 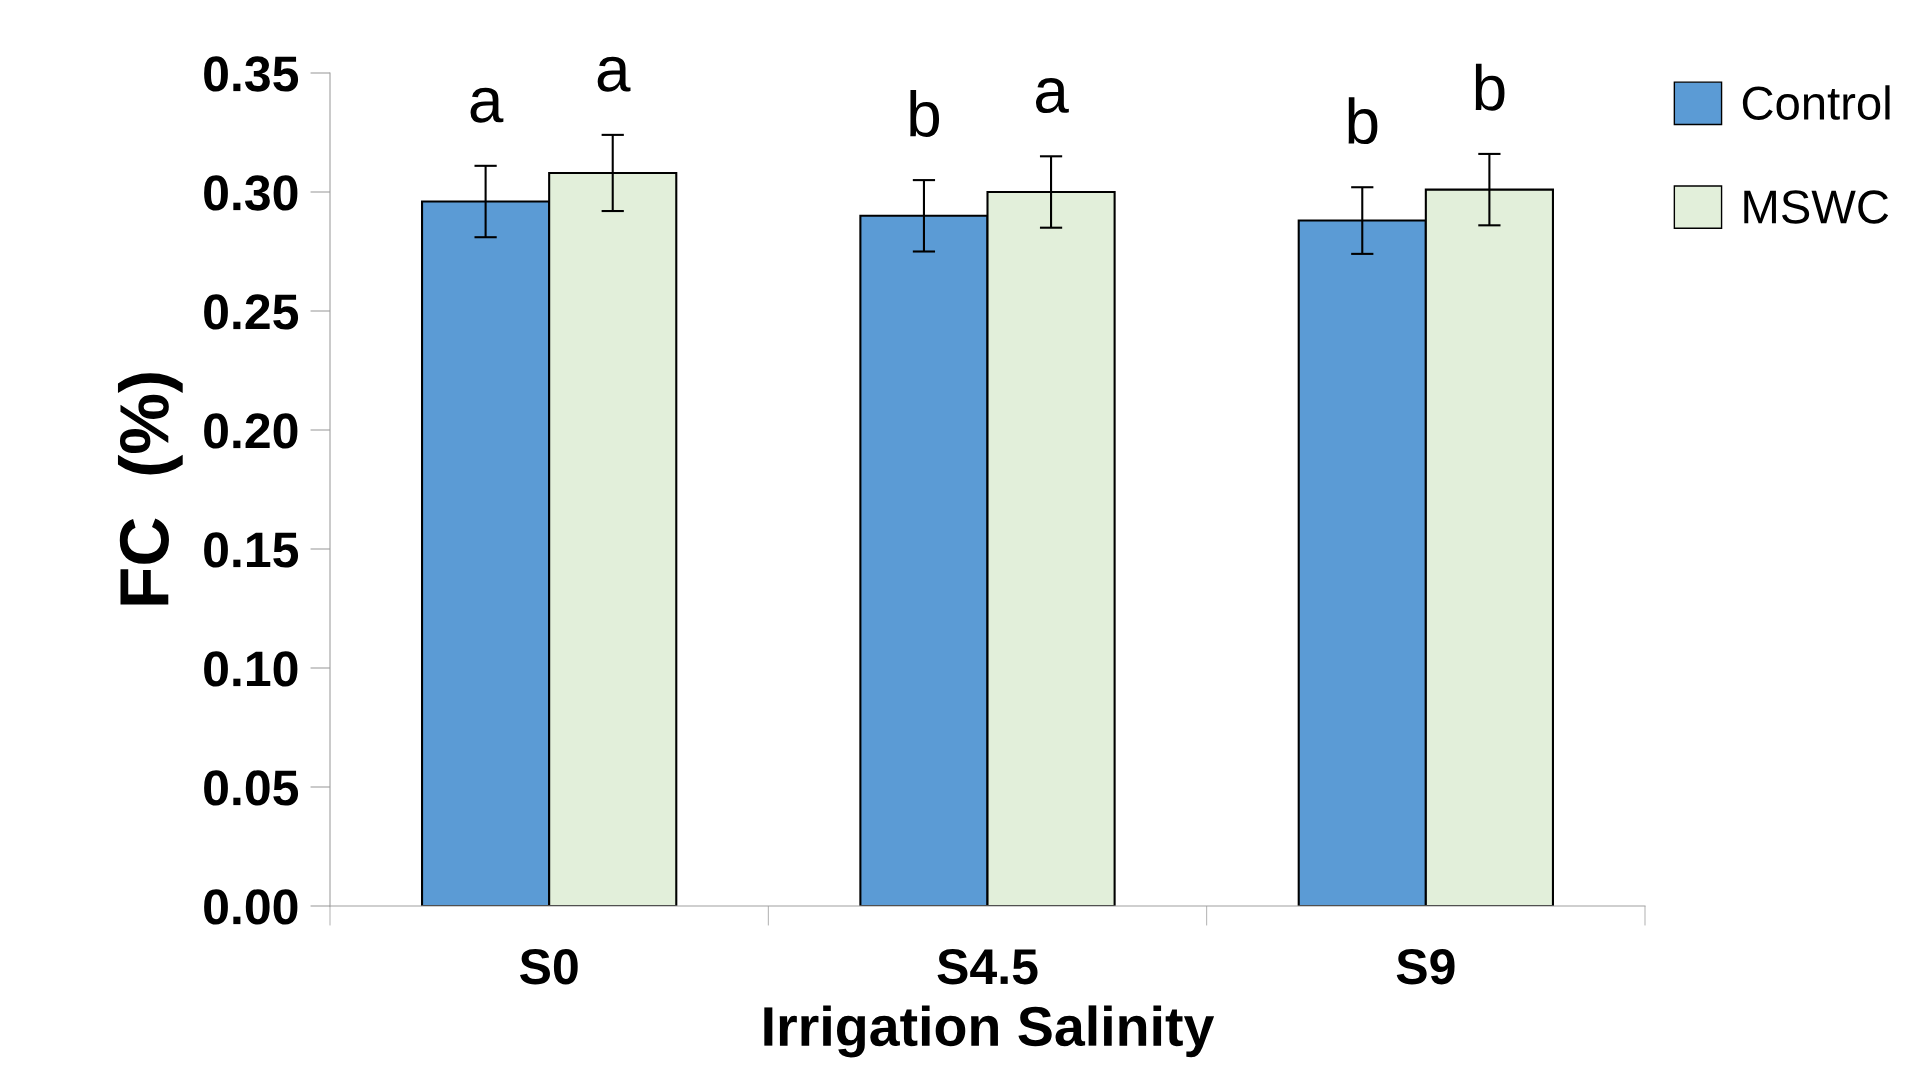 I want to click on x-axis-title: Irrigation Salinity, so click(x=989, y=1031).